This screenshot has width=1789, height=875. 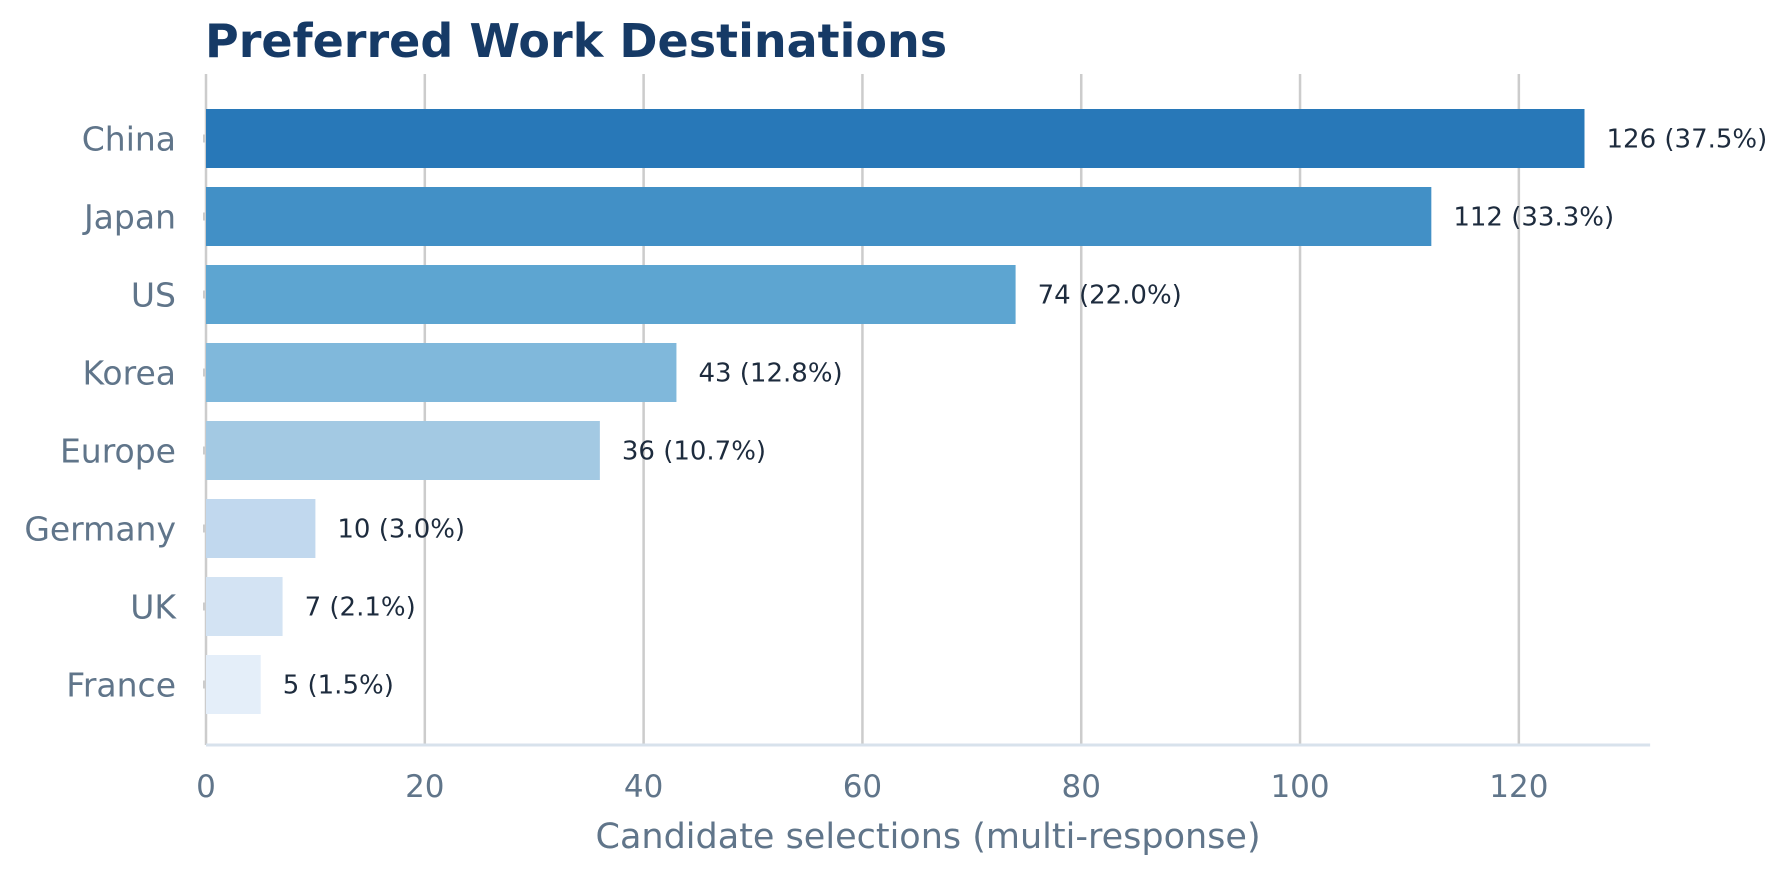 What do you see at coordinates (153, 295) in the screenshot?
I see `category-label: US` at bounding box center [153, 295].